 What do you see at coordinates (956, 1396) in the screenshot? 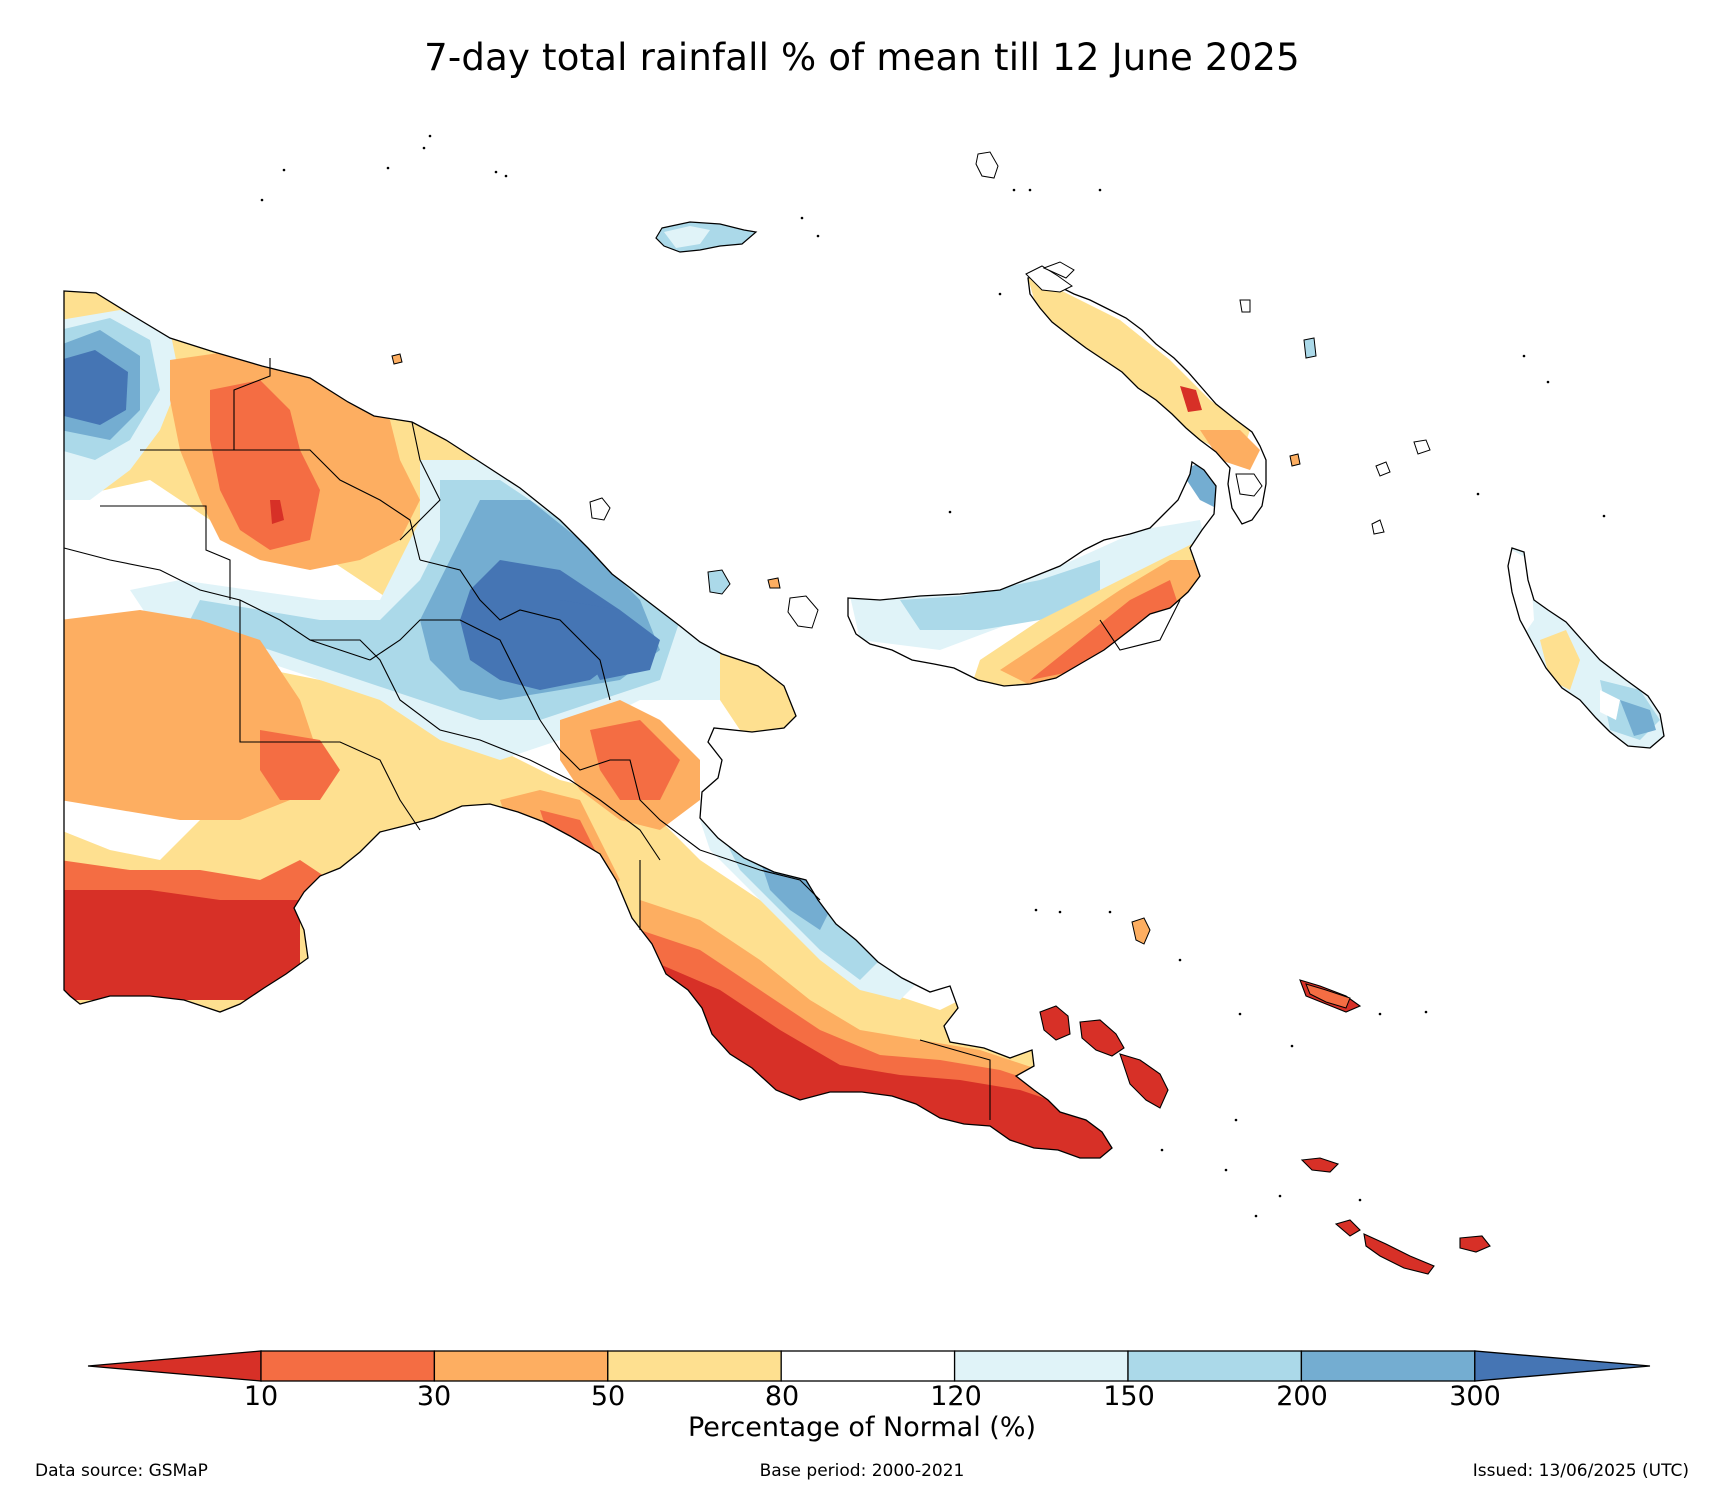
I see `colorbar-tick: 120` at bounding box center [956, 1396].